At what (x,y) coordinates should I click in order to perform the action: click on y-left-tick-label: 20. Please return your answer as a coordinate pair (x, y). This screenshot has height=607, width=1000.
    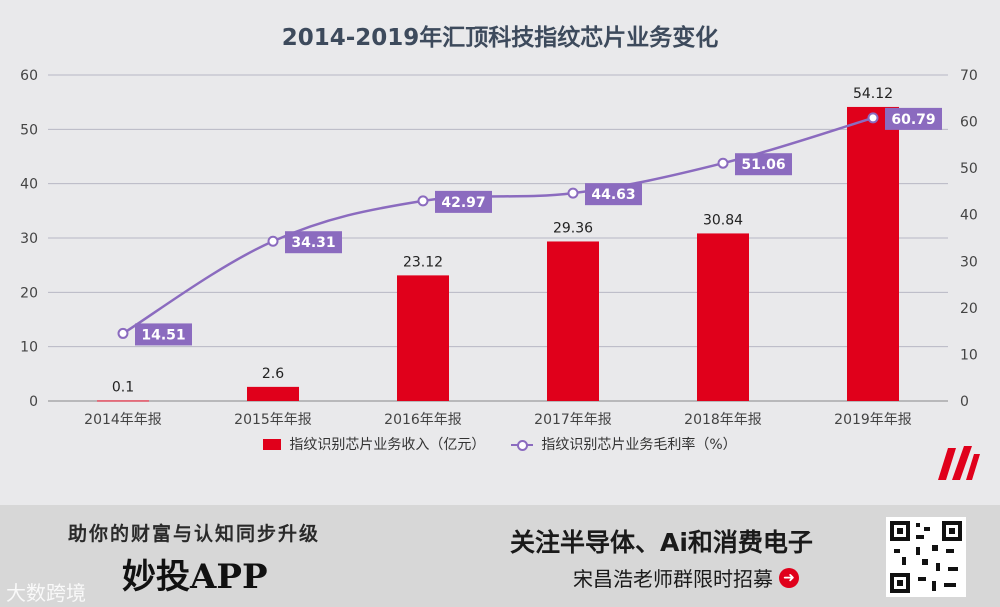
    Looking at the image, I should click on (29, 293).